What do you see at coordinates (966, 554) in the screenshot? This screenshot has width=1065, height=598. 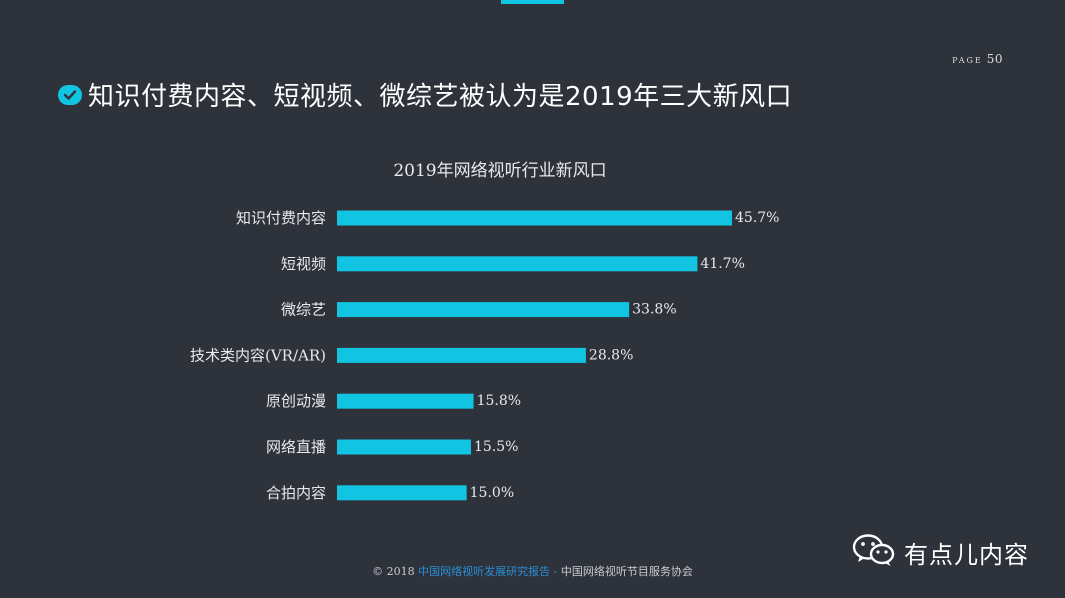 I see `watermark-text: 有点儿内容` at bounding box center [966, 554].